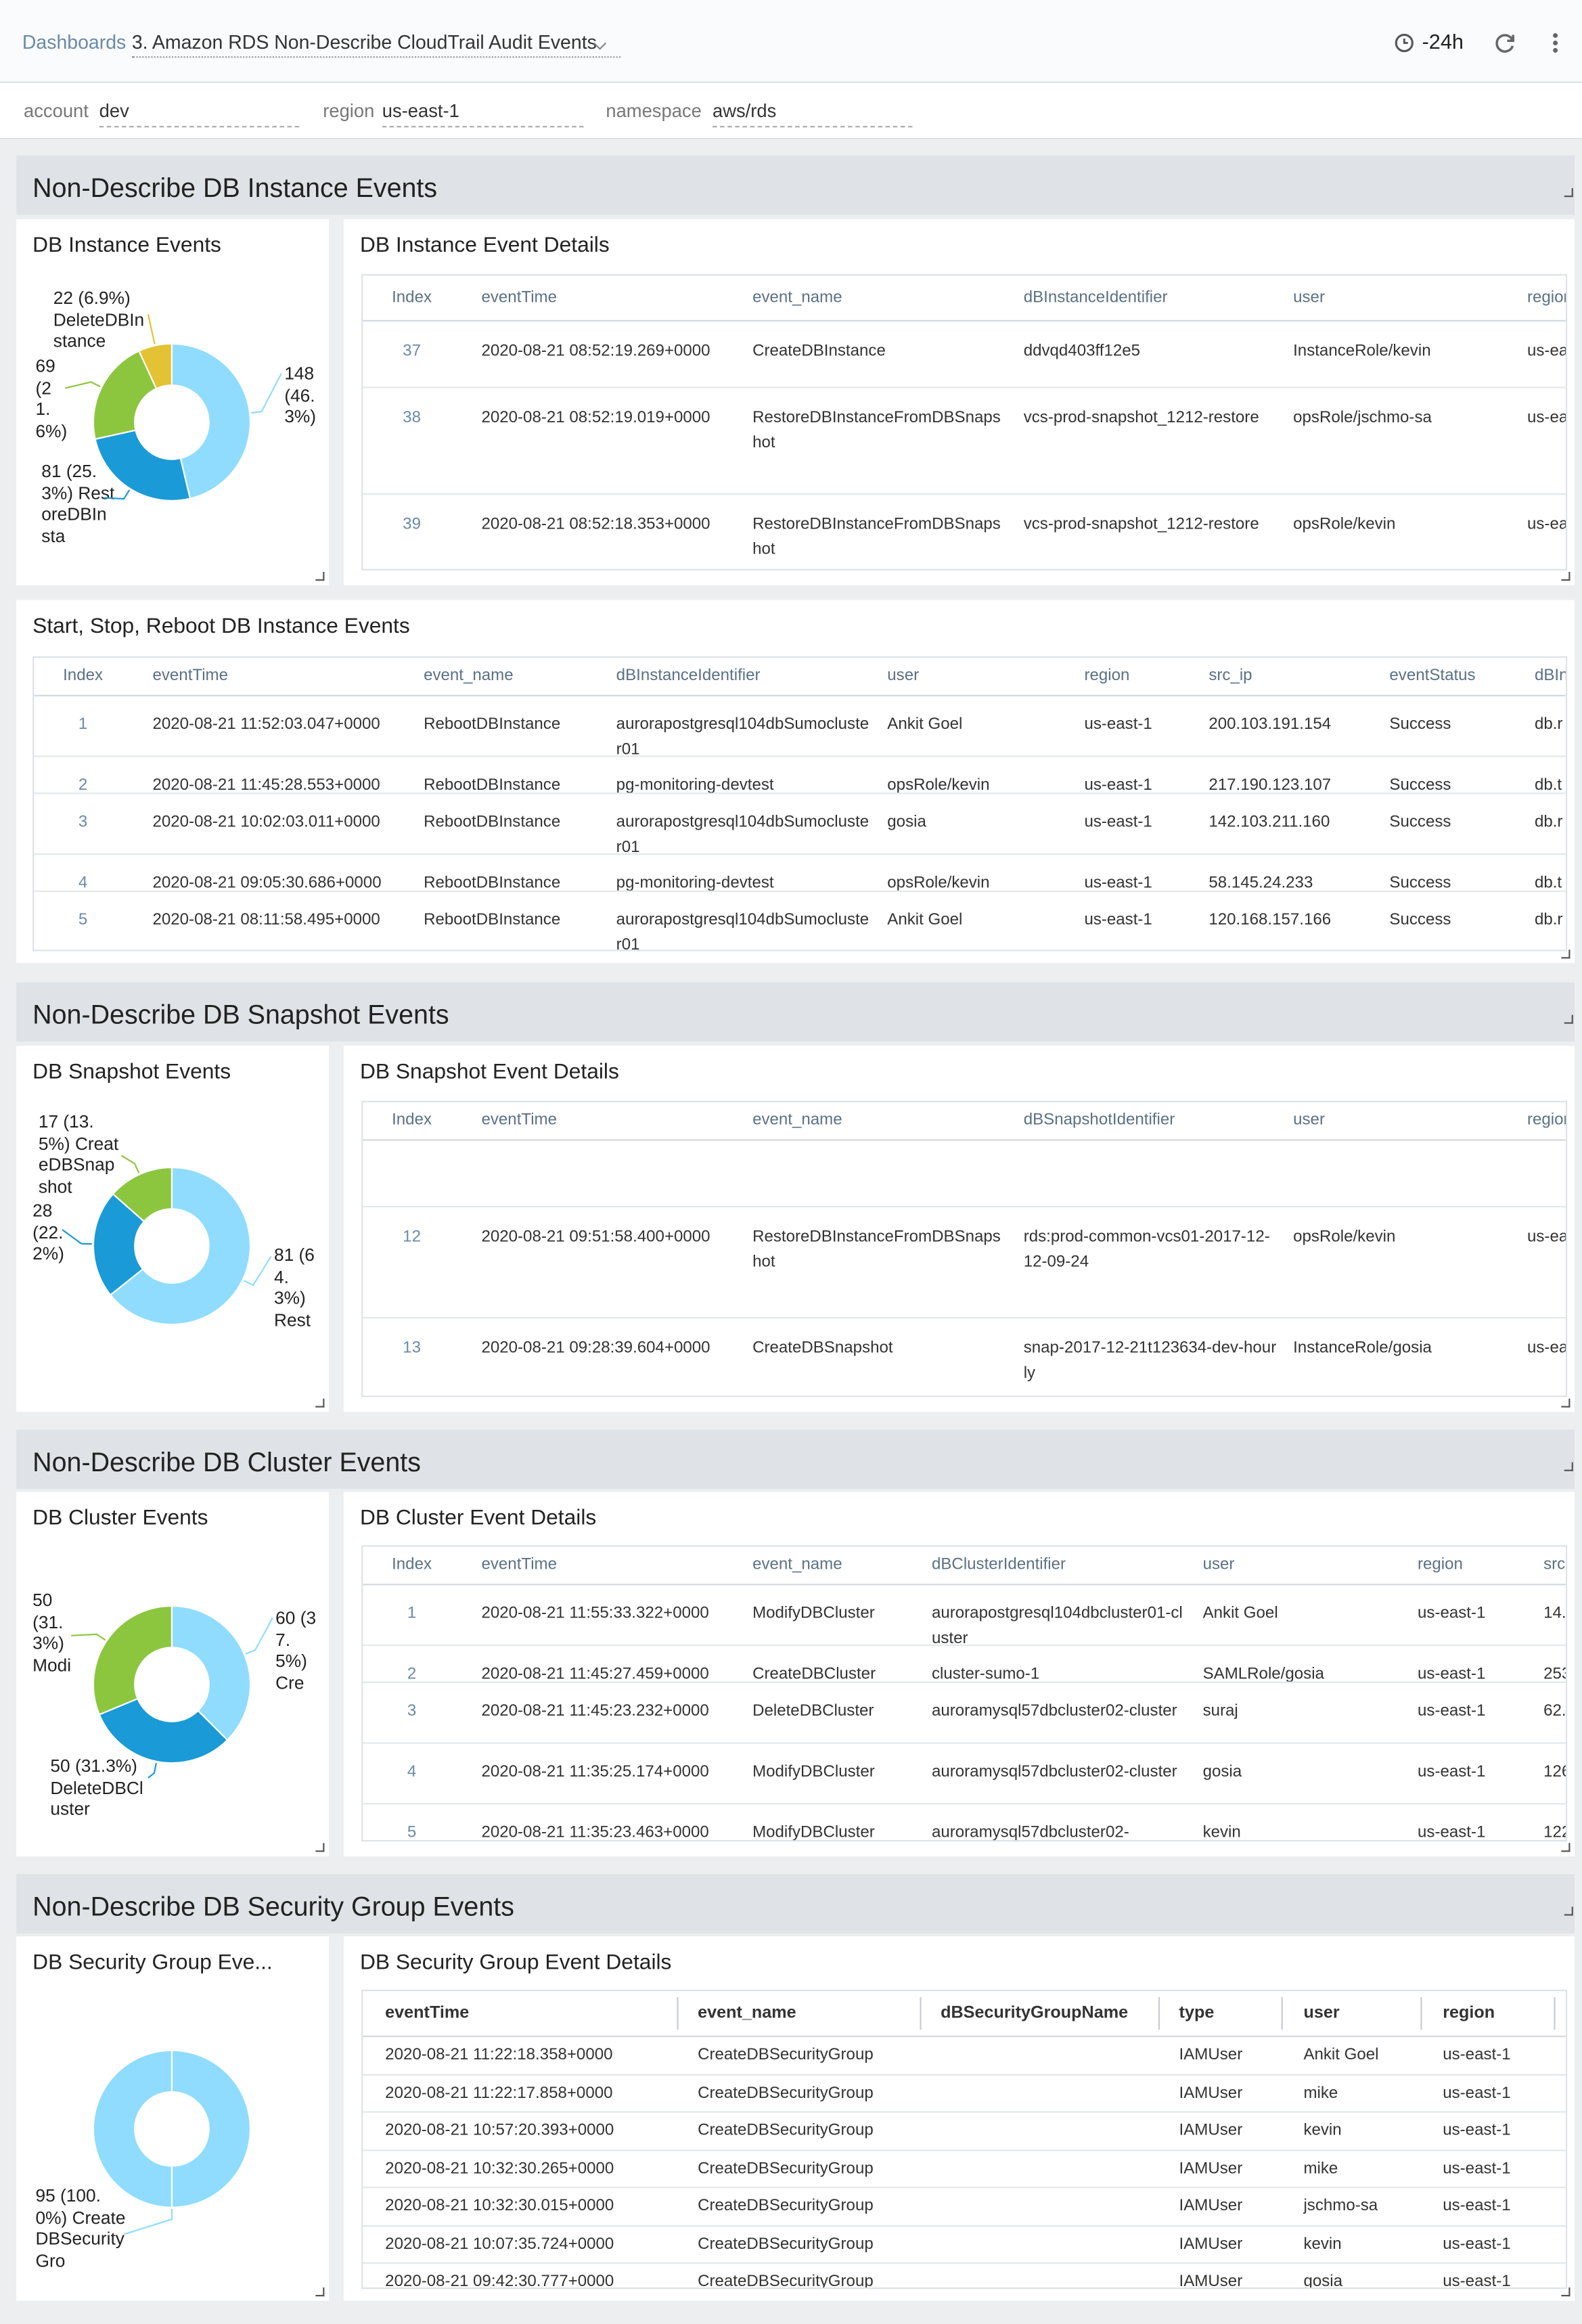 The height and width of the screenshot is (2324, 1582). What do you see at coordinates (595, 1832) in the screenshot?
I see `table-cell: 2020-08-21 11:35:23.463+0000` at bounding box center [595, 1832].